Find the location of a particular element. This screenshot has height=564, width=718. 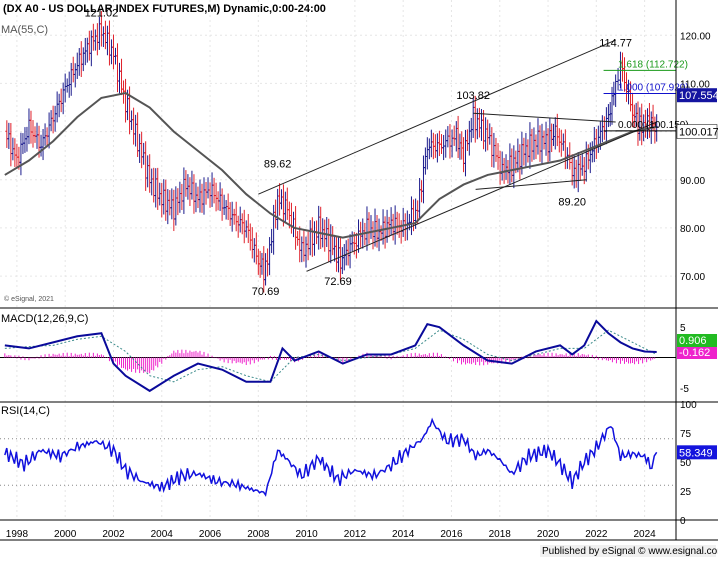

macd-panel is located at coordinates (338, 356).